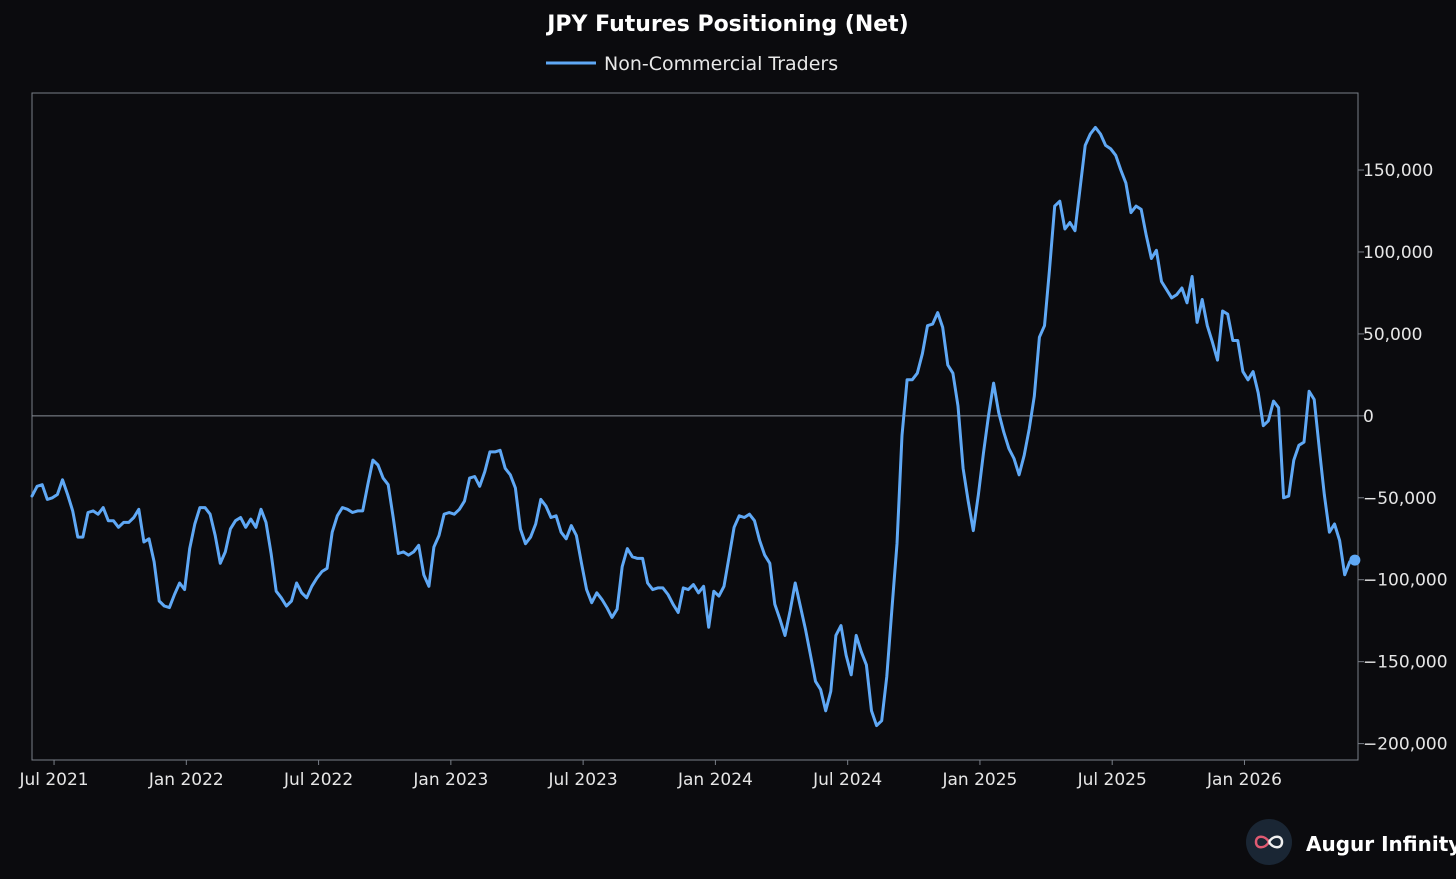  Describe the element at coordinates (1392, 335) in the screenshot. I see `y-tick-label: 50,000` at that location.